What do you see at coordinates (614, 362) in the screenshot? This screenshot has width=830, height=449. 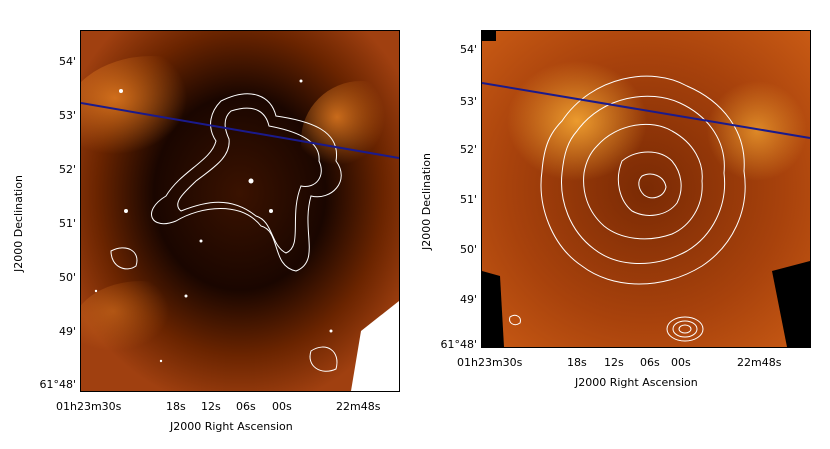 I see `right-xtick-2: 12s` at bounding box center [614, 362].